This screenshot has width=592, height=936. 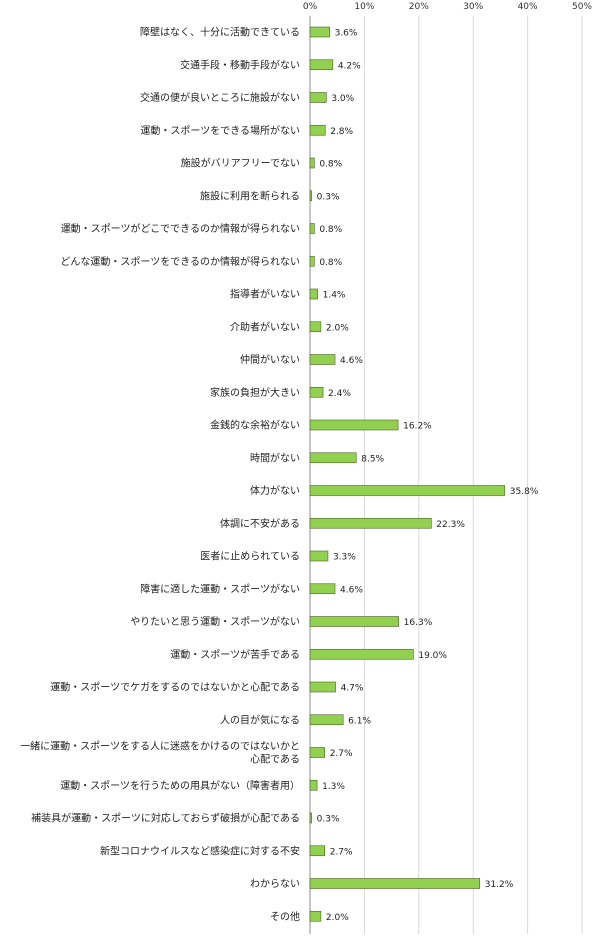 I want to click on category-label: 人の目が気になる, so click(x=260, y=719).